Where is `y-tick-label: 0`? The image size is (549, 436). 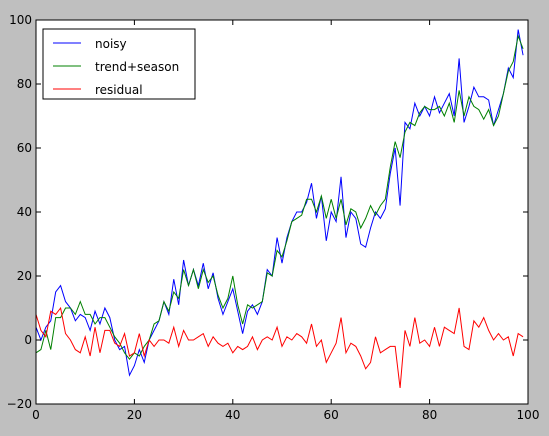 y-tick-label: 0 is located at coordinates (28, 340).